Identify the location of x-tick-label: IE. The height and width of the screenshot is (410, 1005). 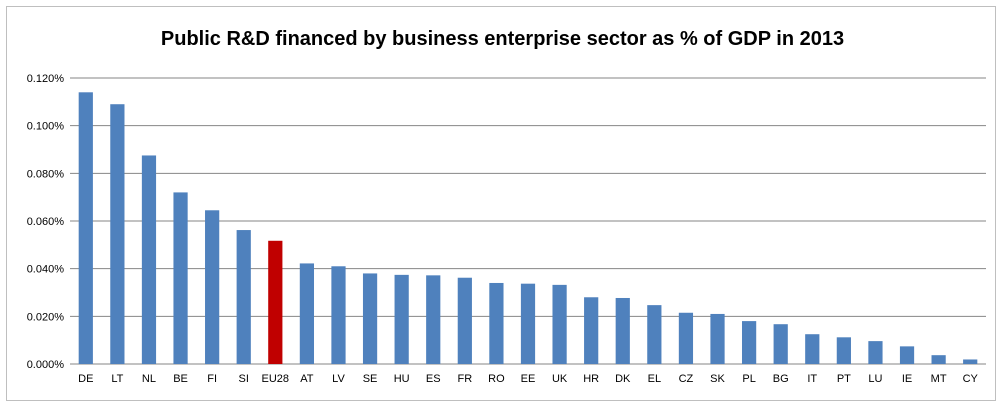
(907, 379).